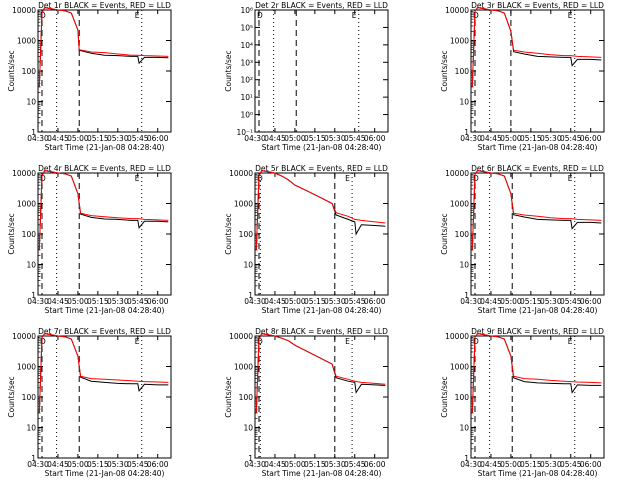 The width and height of the screenshot is (640, 480). What do you see at coordinates (321, 331) in the screenshot?
I see `panel-title: Det 8r BLACK = Events, RED = LLD` at bounding box center [321, 331].